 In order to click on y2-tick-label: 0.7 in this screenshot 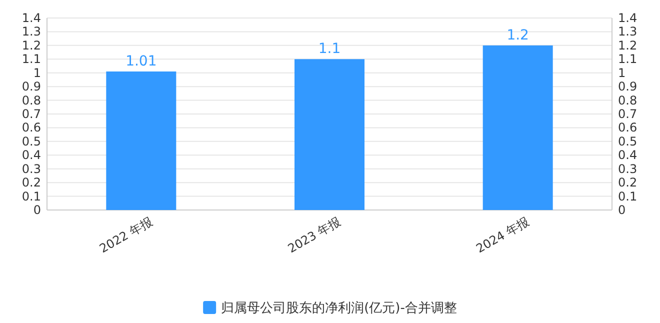, I will do `click(628, 114)`.